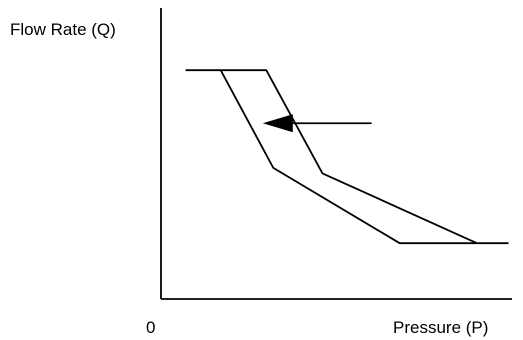  I want to click on y-axis-label: Flow Rate (Q), so click(63, 29).